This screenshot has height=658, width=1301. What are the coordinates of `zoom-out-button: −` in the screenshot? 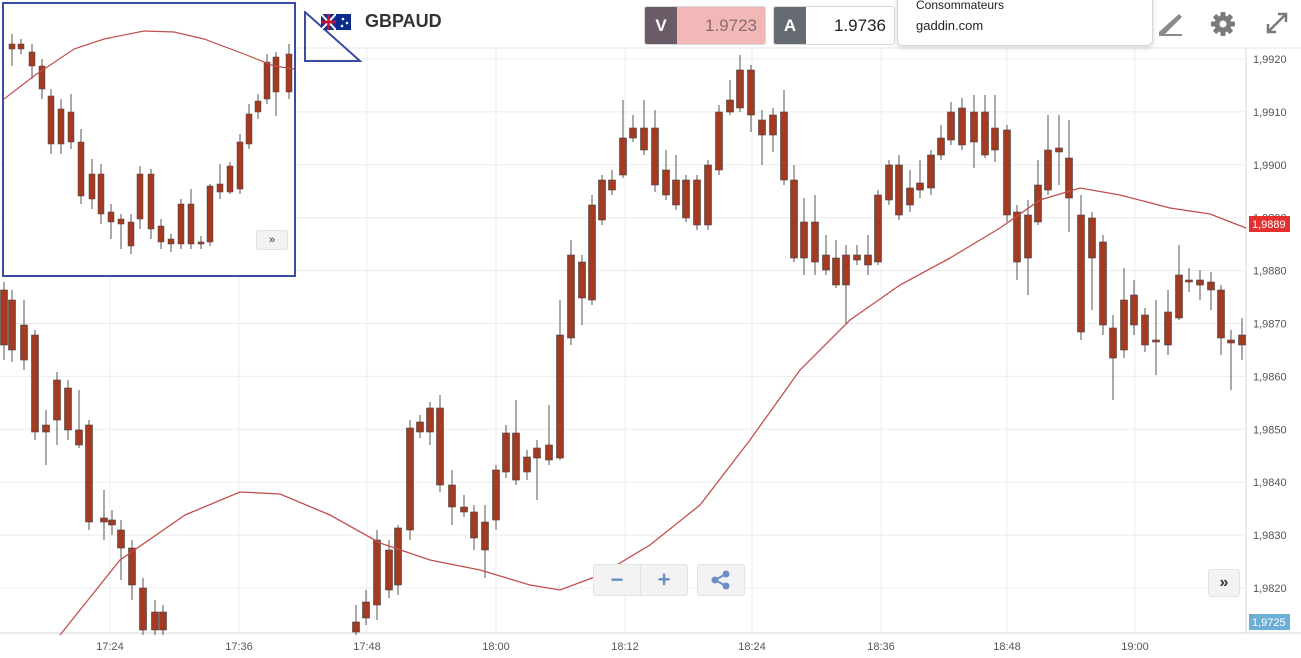 It's located at (617, 579).